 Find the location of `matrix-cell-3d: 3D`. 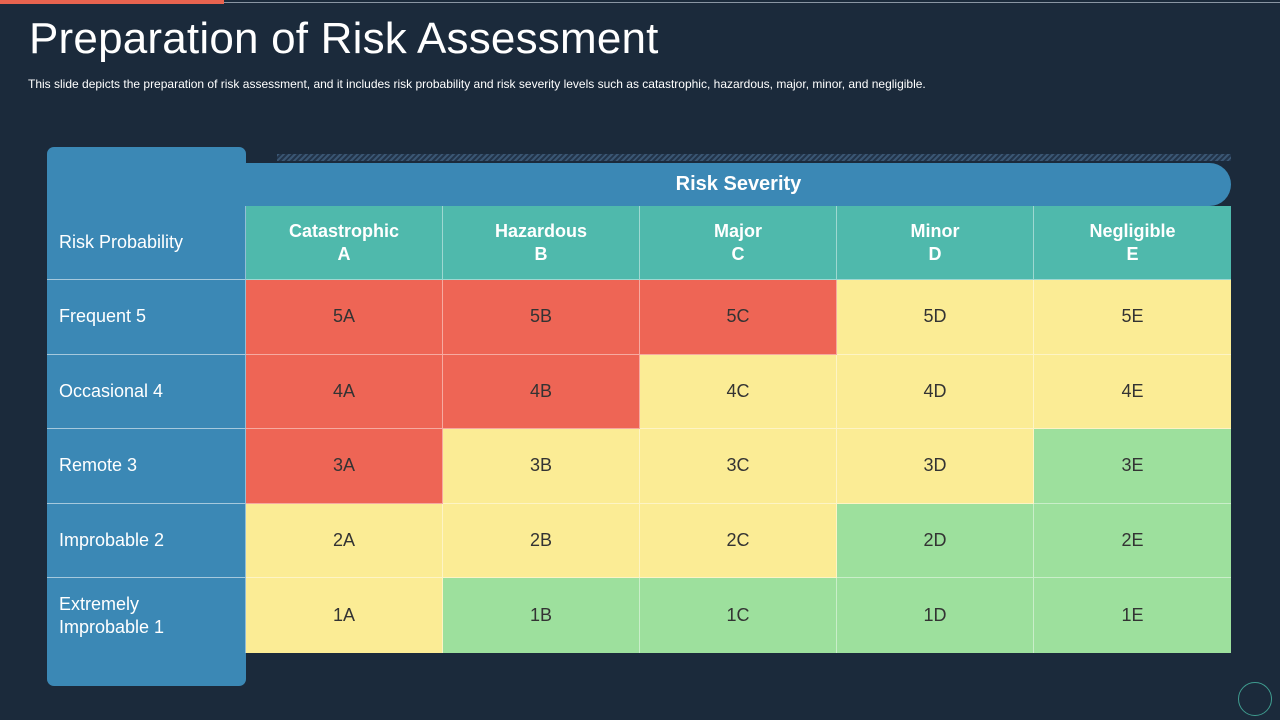

matrix-cell-3d: 3D is located at coordinates (935, 466).